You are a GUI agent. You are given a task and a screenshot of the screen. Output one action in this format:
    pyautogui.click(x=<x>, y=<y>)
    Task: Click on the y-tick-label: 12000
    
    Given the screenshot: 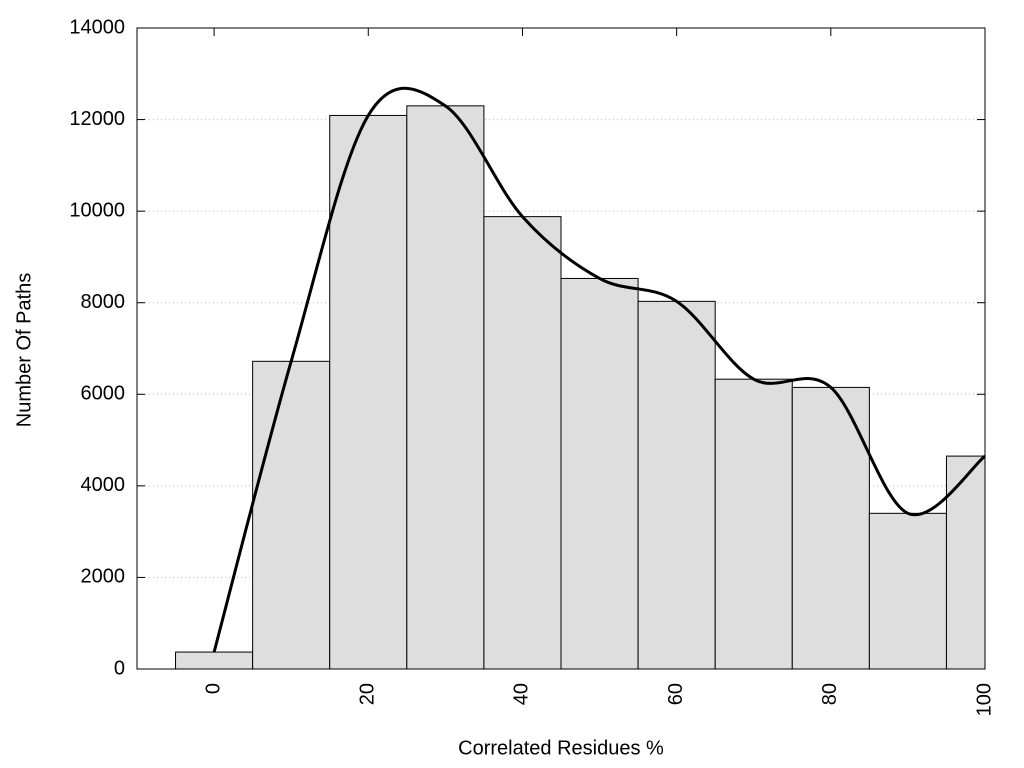 What is the action you would take?
    pyautogui.click(x=97, y=119)
    